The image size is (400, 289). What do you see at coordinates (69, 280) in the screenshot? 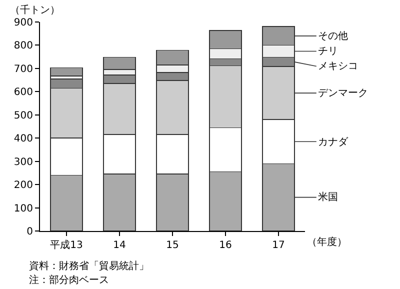
I see `text: 注：部分肉ベース` at bounding box center [69, 280].